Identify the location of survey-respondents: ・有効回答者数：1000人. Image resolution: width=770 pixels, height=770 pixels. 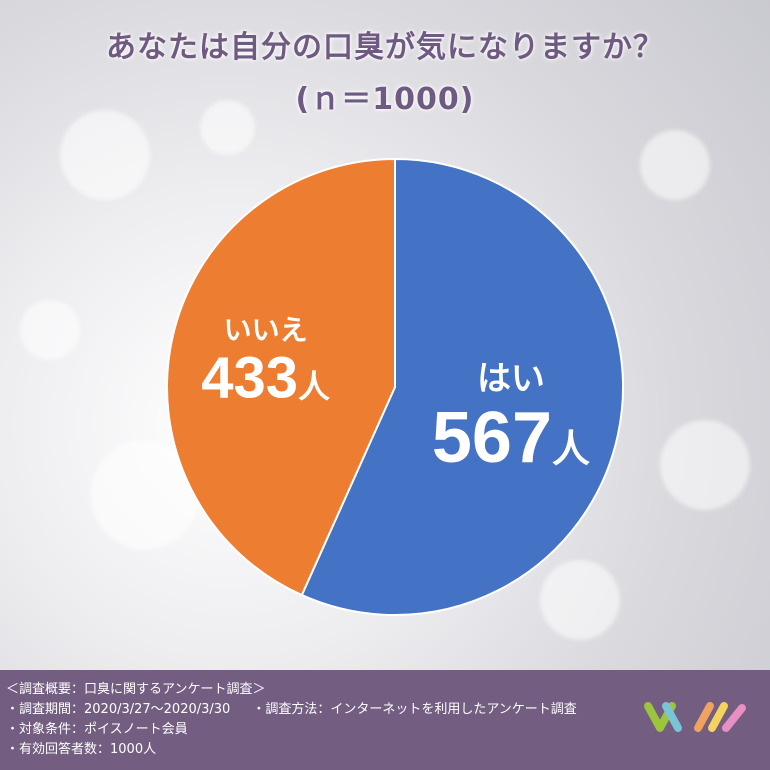
(81, 749).